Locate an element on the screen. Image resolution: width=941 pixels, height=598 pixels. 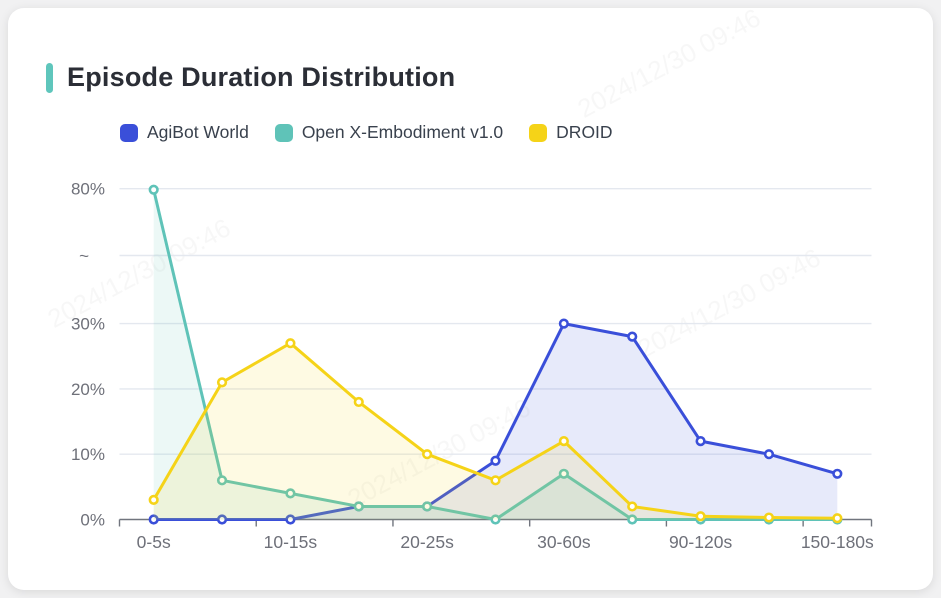
legend-item-droid: DROID is located at coordinates (571, 132).